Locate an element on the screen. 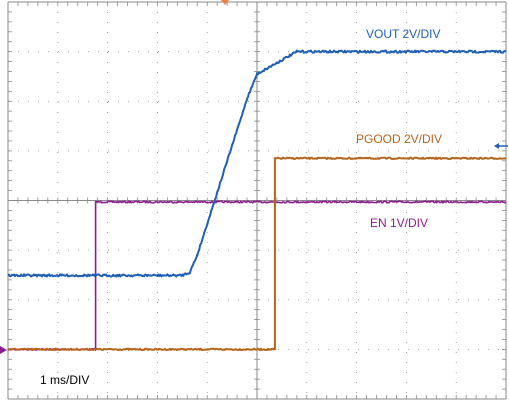 The width and height of the screenshot is (509, 402). pgood-level-arrow-icon is located at coordinates (501, 146).